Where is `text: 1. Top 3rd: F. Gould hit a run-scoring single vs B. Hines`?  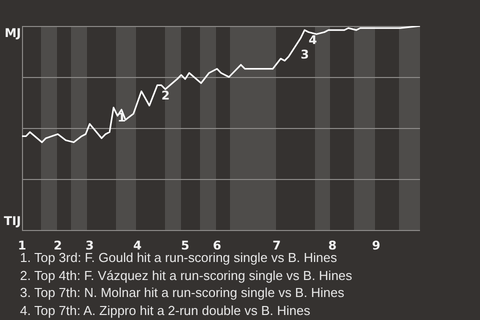 text: 1. Top 3rd: F. Gould hit a run-scoring single vs B. Hines is located at coordinates (179, 258).